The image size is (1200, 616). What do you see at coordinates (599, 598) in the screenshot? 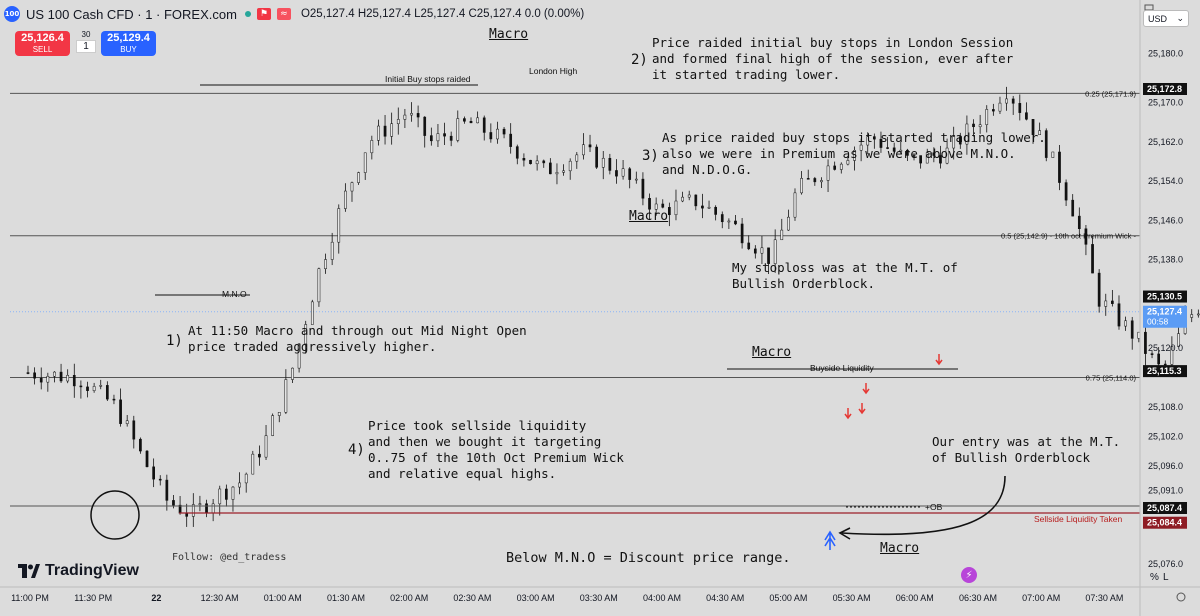
I see `time-tick-label: 03:30 AM` at bounding box center [599, 598].